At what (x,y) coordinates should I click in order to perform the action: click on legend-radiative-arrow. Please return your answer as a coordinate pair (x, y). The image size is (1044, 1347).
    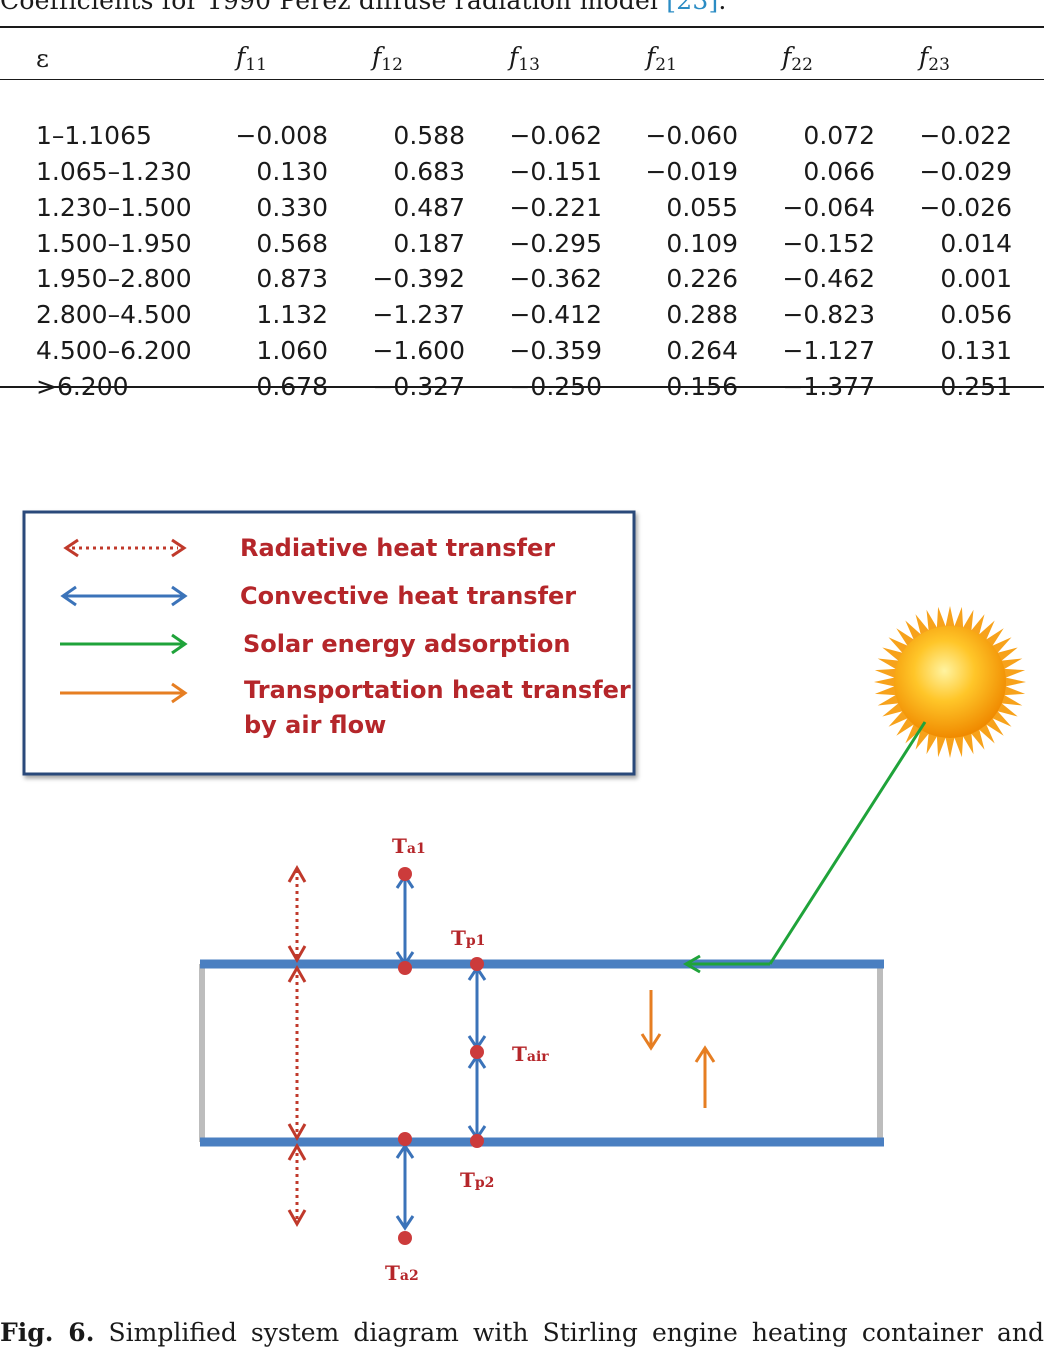
    Looking at the image, I should click on (125, 548).